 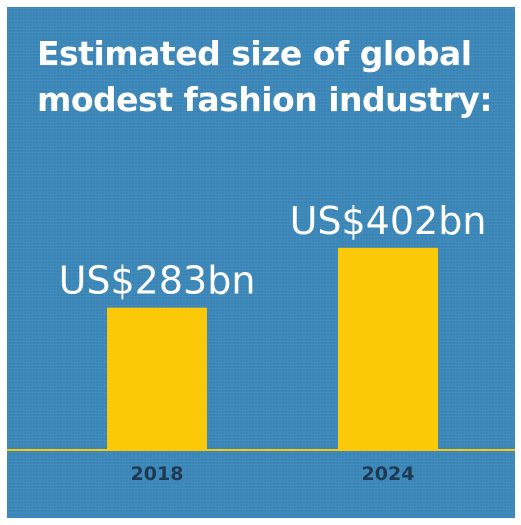 What do you see at coordinates (157, 378) in the screenshot?
I see `bar-2018` at bounding box center [157, 378].